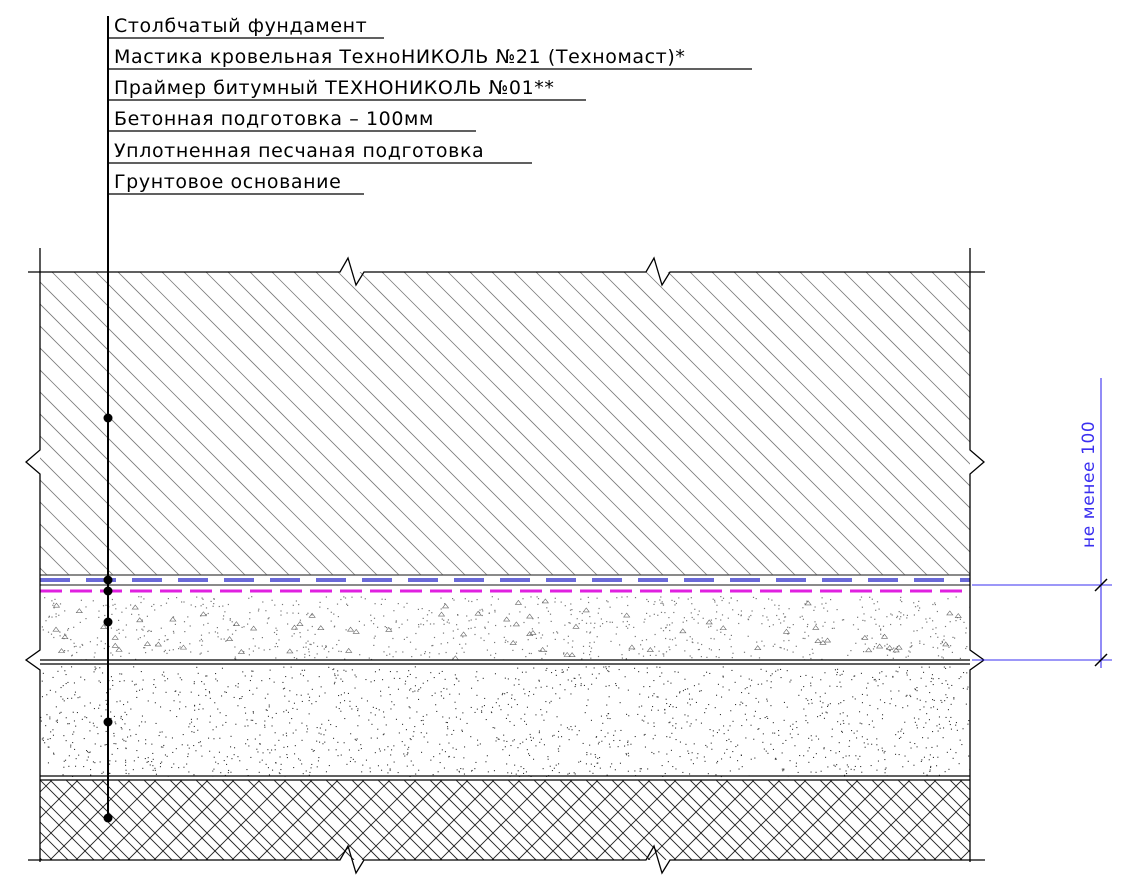 This screenshot has width=1129, height=877. What do you see at coordinates (906, 335) in the screenshot?
I see `hatch-line` at bounding box center [906, 335].